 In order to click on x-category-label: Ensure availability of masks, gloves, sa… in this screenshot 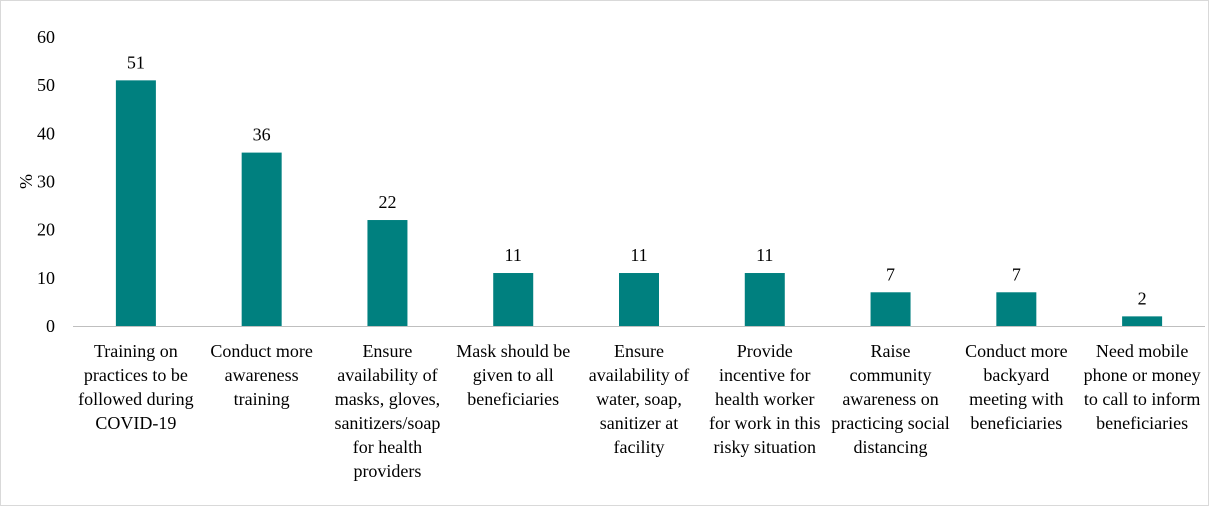, I will do `click(387, 411)`.